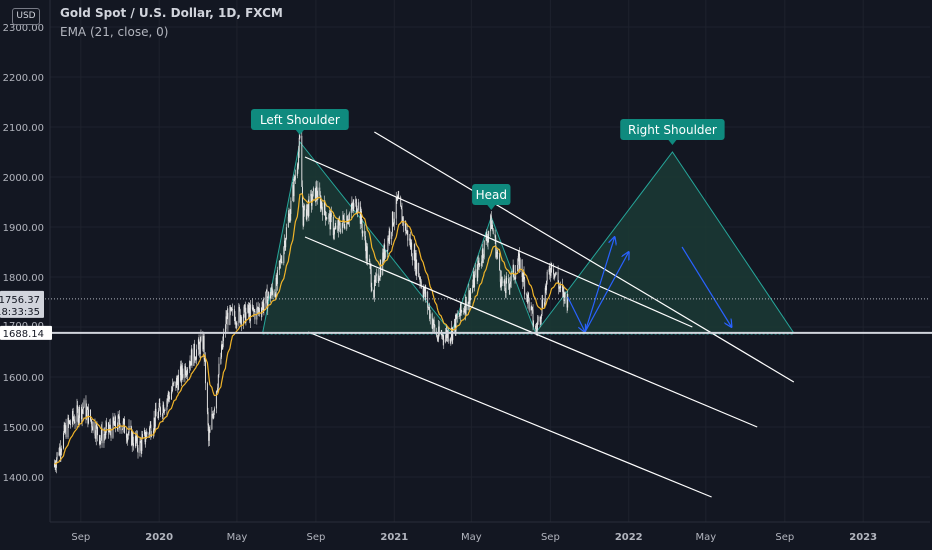 This screenshot has width=932, height=550. I want to click on time-tick-label: 2023, so click(863, 537).